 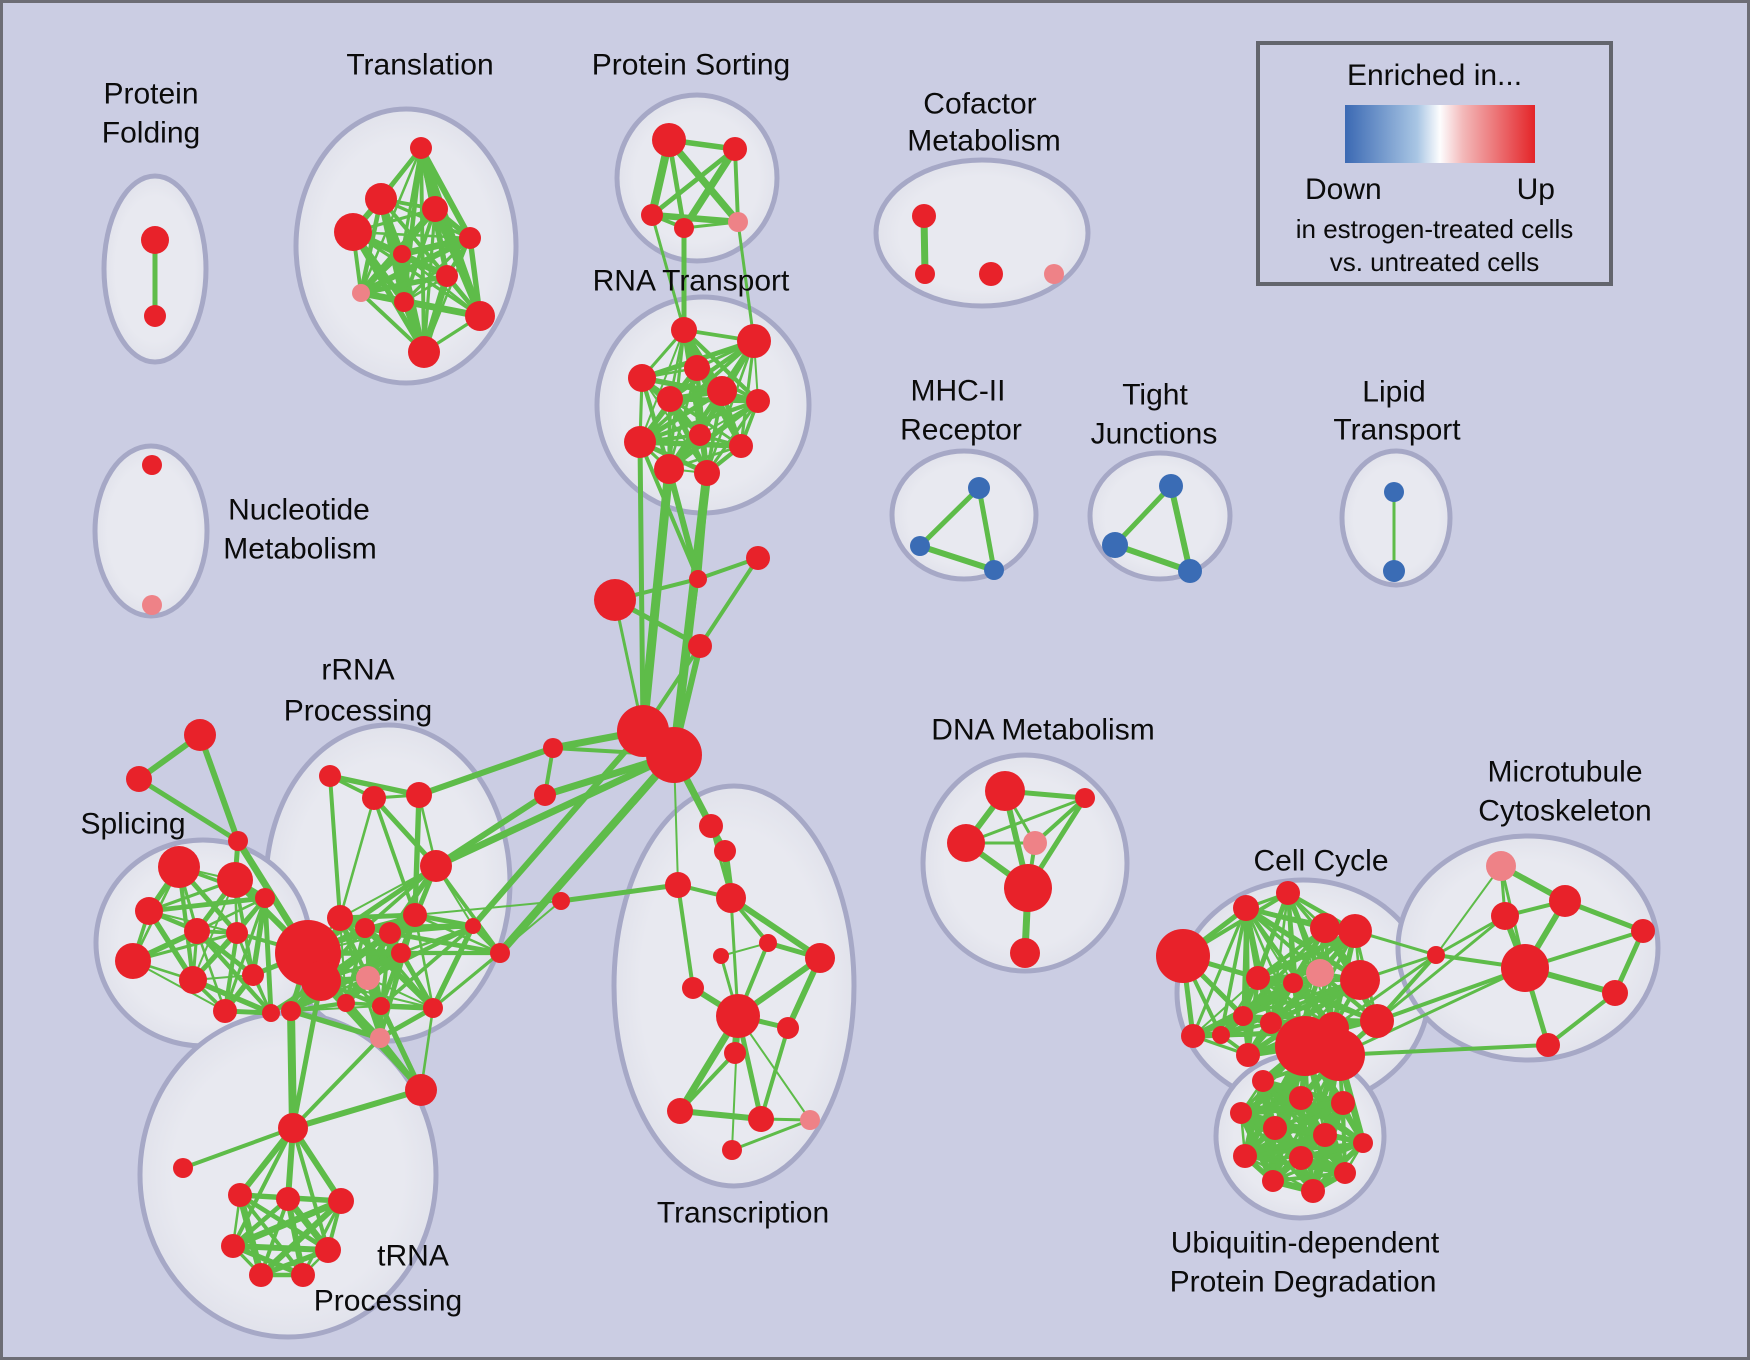 I want to click on tight_junctions-label: Tight, so click(x=1155, y=395).